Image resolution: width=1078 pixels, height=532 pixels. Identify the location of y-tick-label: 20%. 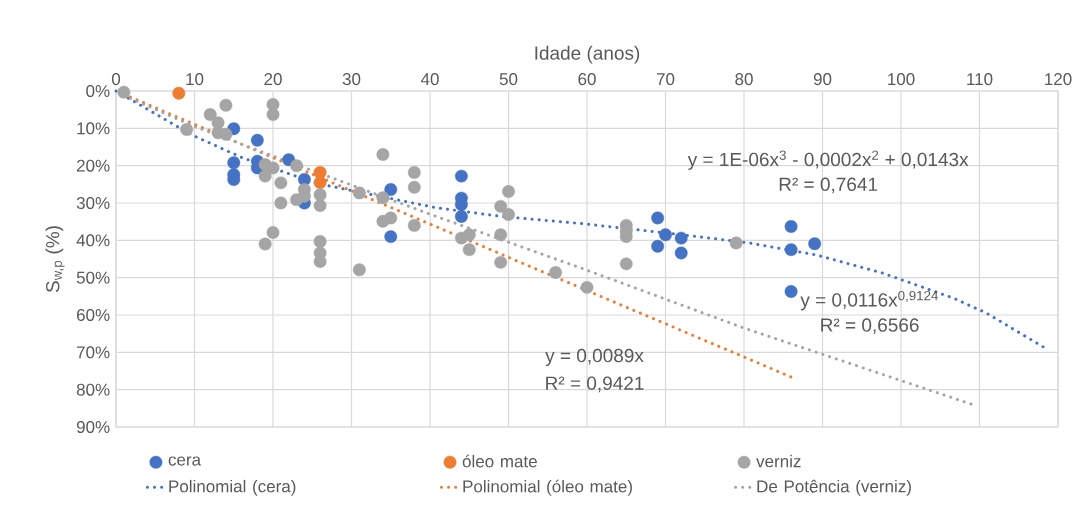
(93, 165).